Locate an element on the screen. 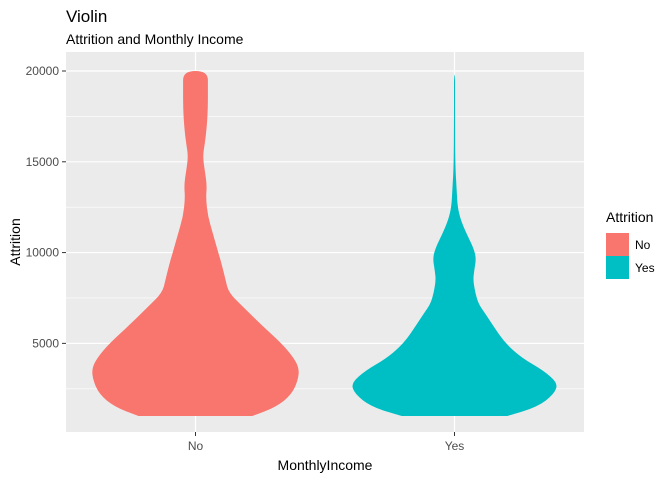 This screenshot has width=672, height=480. x-axis-label: MonthlyIncome is located at coordinates (325, 465).